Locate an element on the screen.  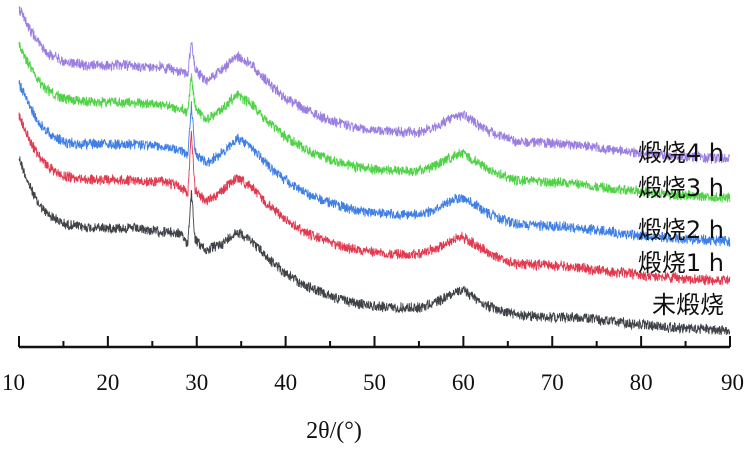
x-tick-label: 40 is located at coordinates (285, 382).